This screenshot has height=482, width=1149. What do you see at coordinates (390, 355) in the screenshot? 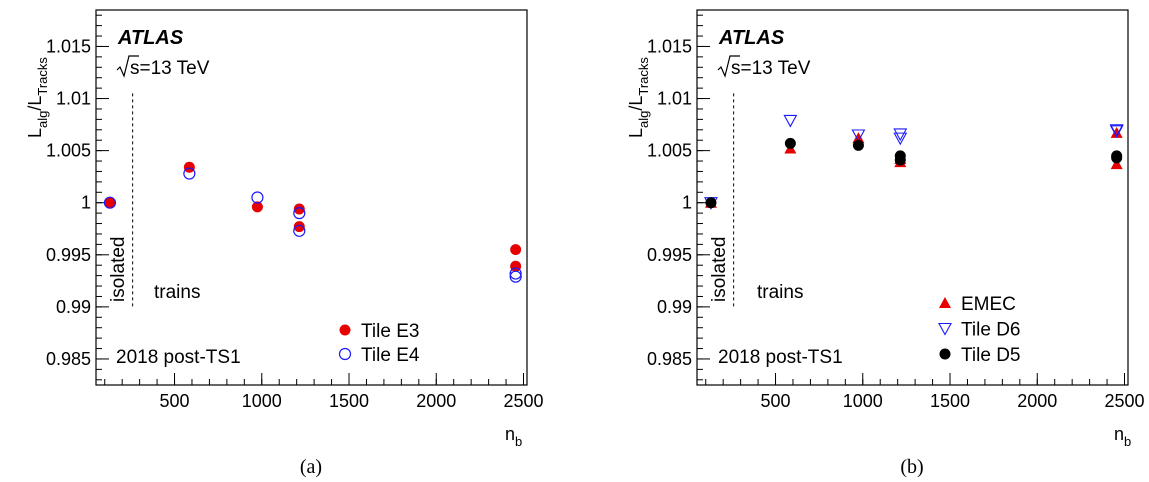
I see `legend-label: Tile E4` at bounding box center [390, 355].